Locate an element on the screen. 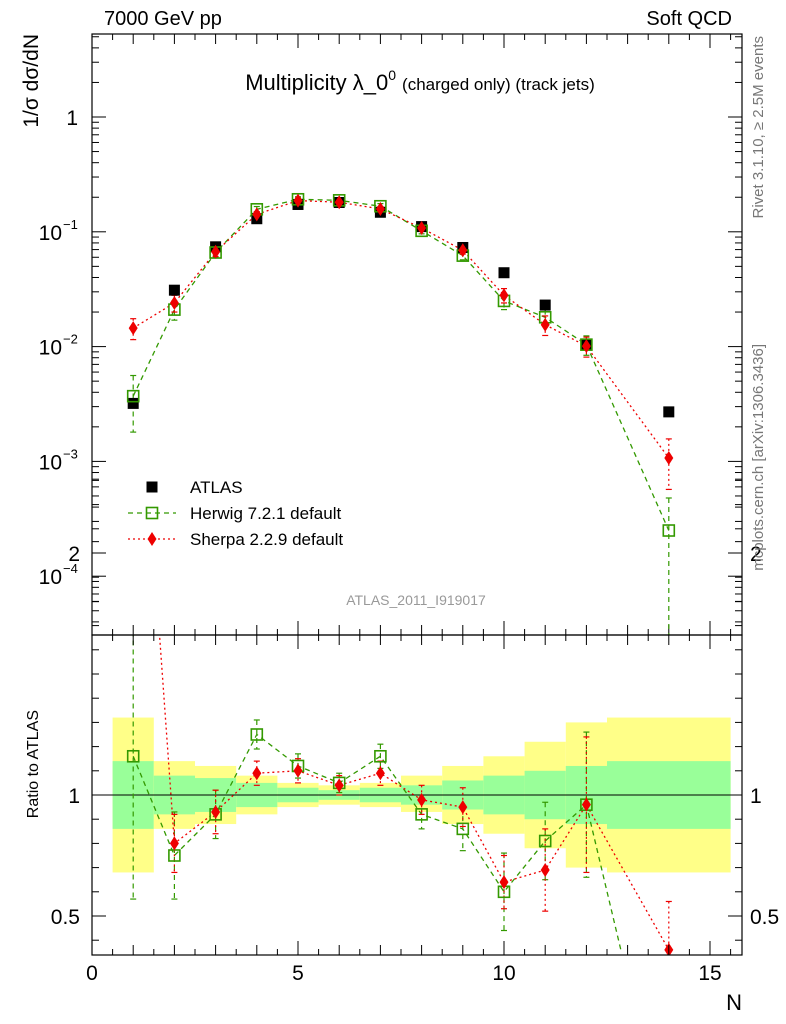  y-tick-label-exponent: −2 is located at coordinates (70, 339).